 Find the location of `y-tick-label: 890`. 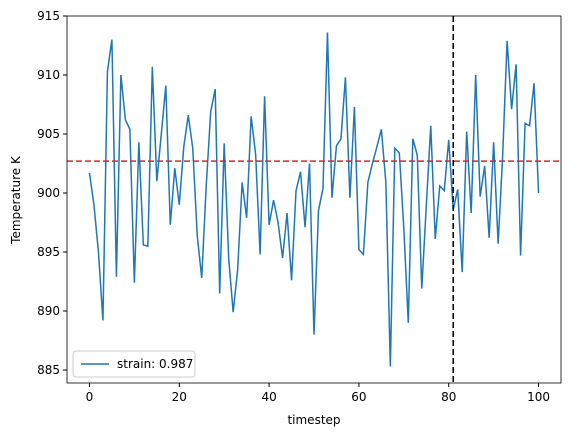

y-tick-label: 890 is located at coordinates (48, 311).